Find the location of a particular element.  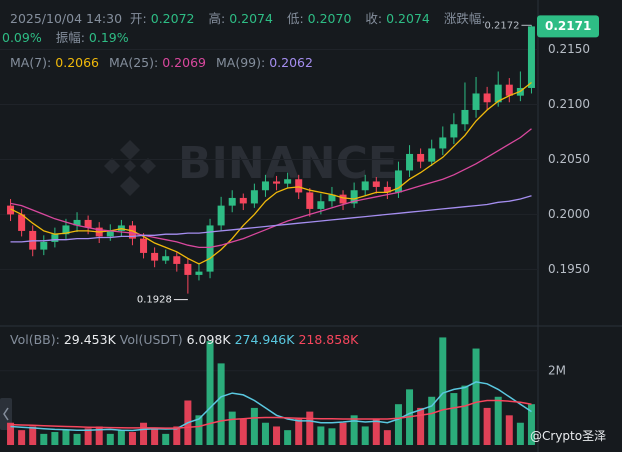

watermark-logo is located at coordinates (130, 168).